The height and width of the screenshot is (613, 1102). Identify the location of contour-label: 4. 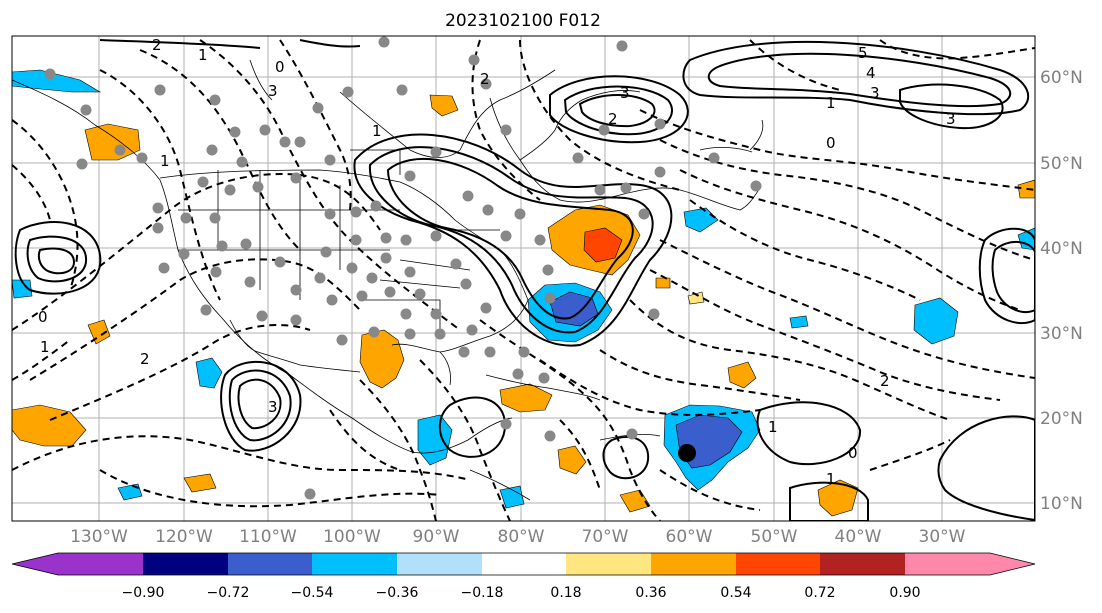
(871, 73).